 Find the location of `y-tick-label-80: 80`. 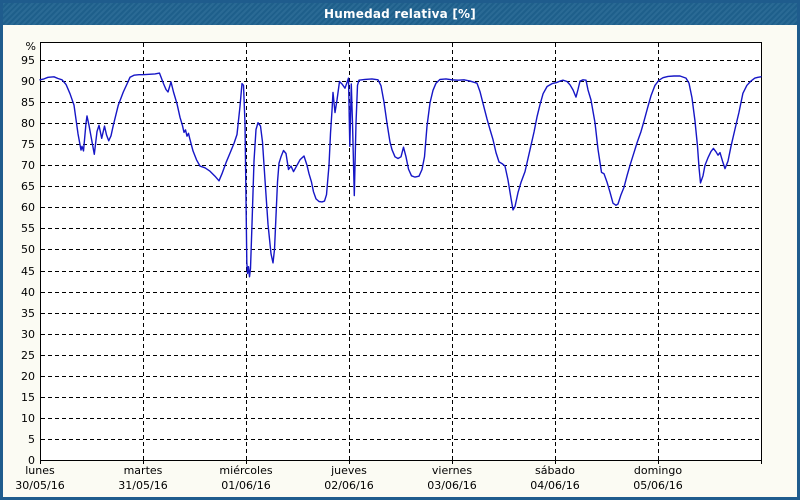

y-tick-label-80: 80 is located at coordinates (28, 123).